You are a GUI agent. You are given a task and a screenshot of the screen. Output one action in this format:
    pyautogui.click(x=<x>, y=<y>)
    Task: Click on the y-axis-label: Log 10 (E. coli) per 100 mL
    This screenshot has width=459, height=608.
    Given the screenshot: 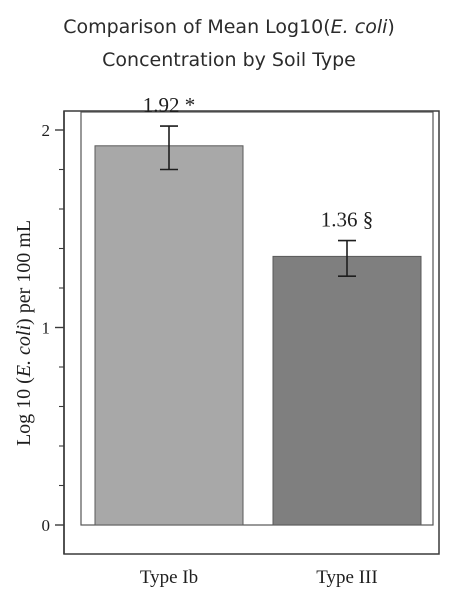 What is the action you would take?
    pyautogui.click(x=24, y=333)
    